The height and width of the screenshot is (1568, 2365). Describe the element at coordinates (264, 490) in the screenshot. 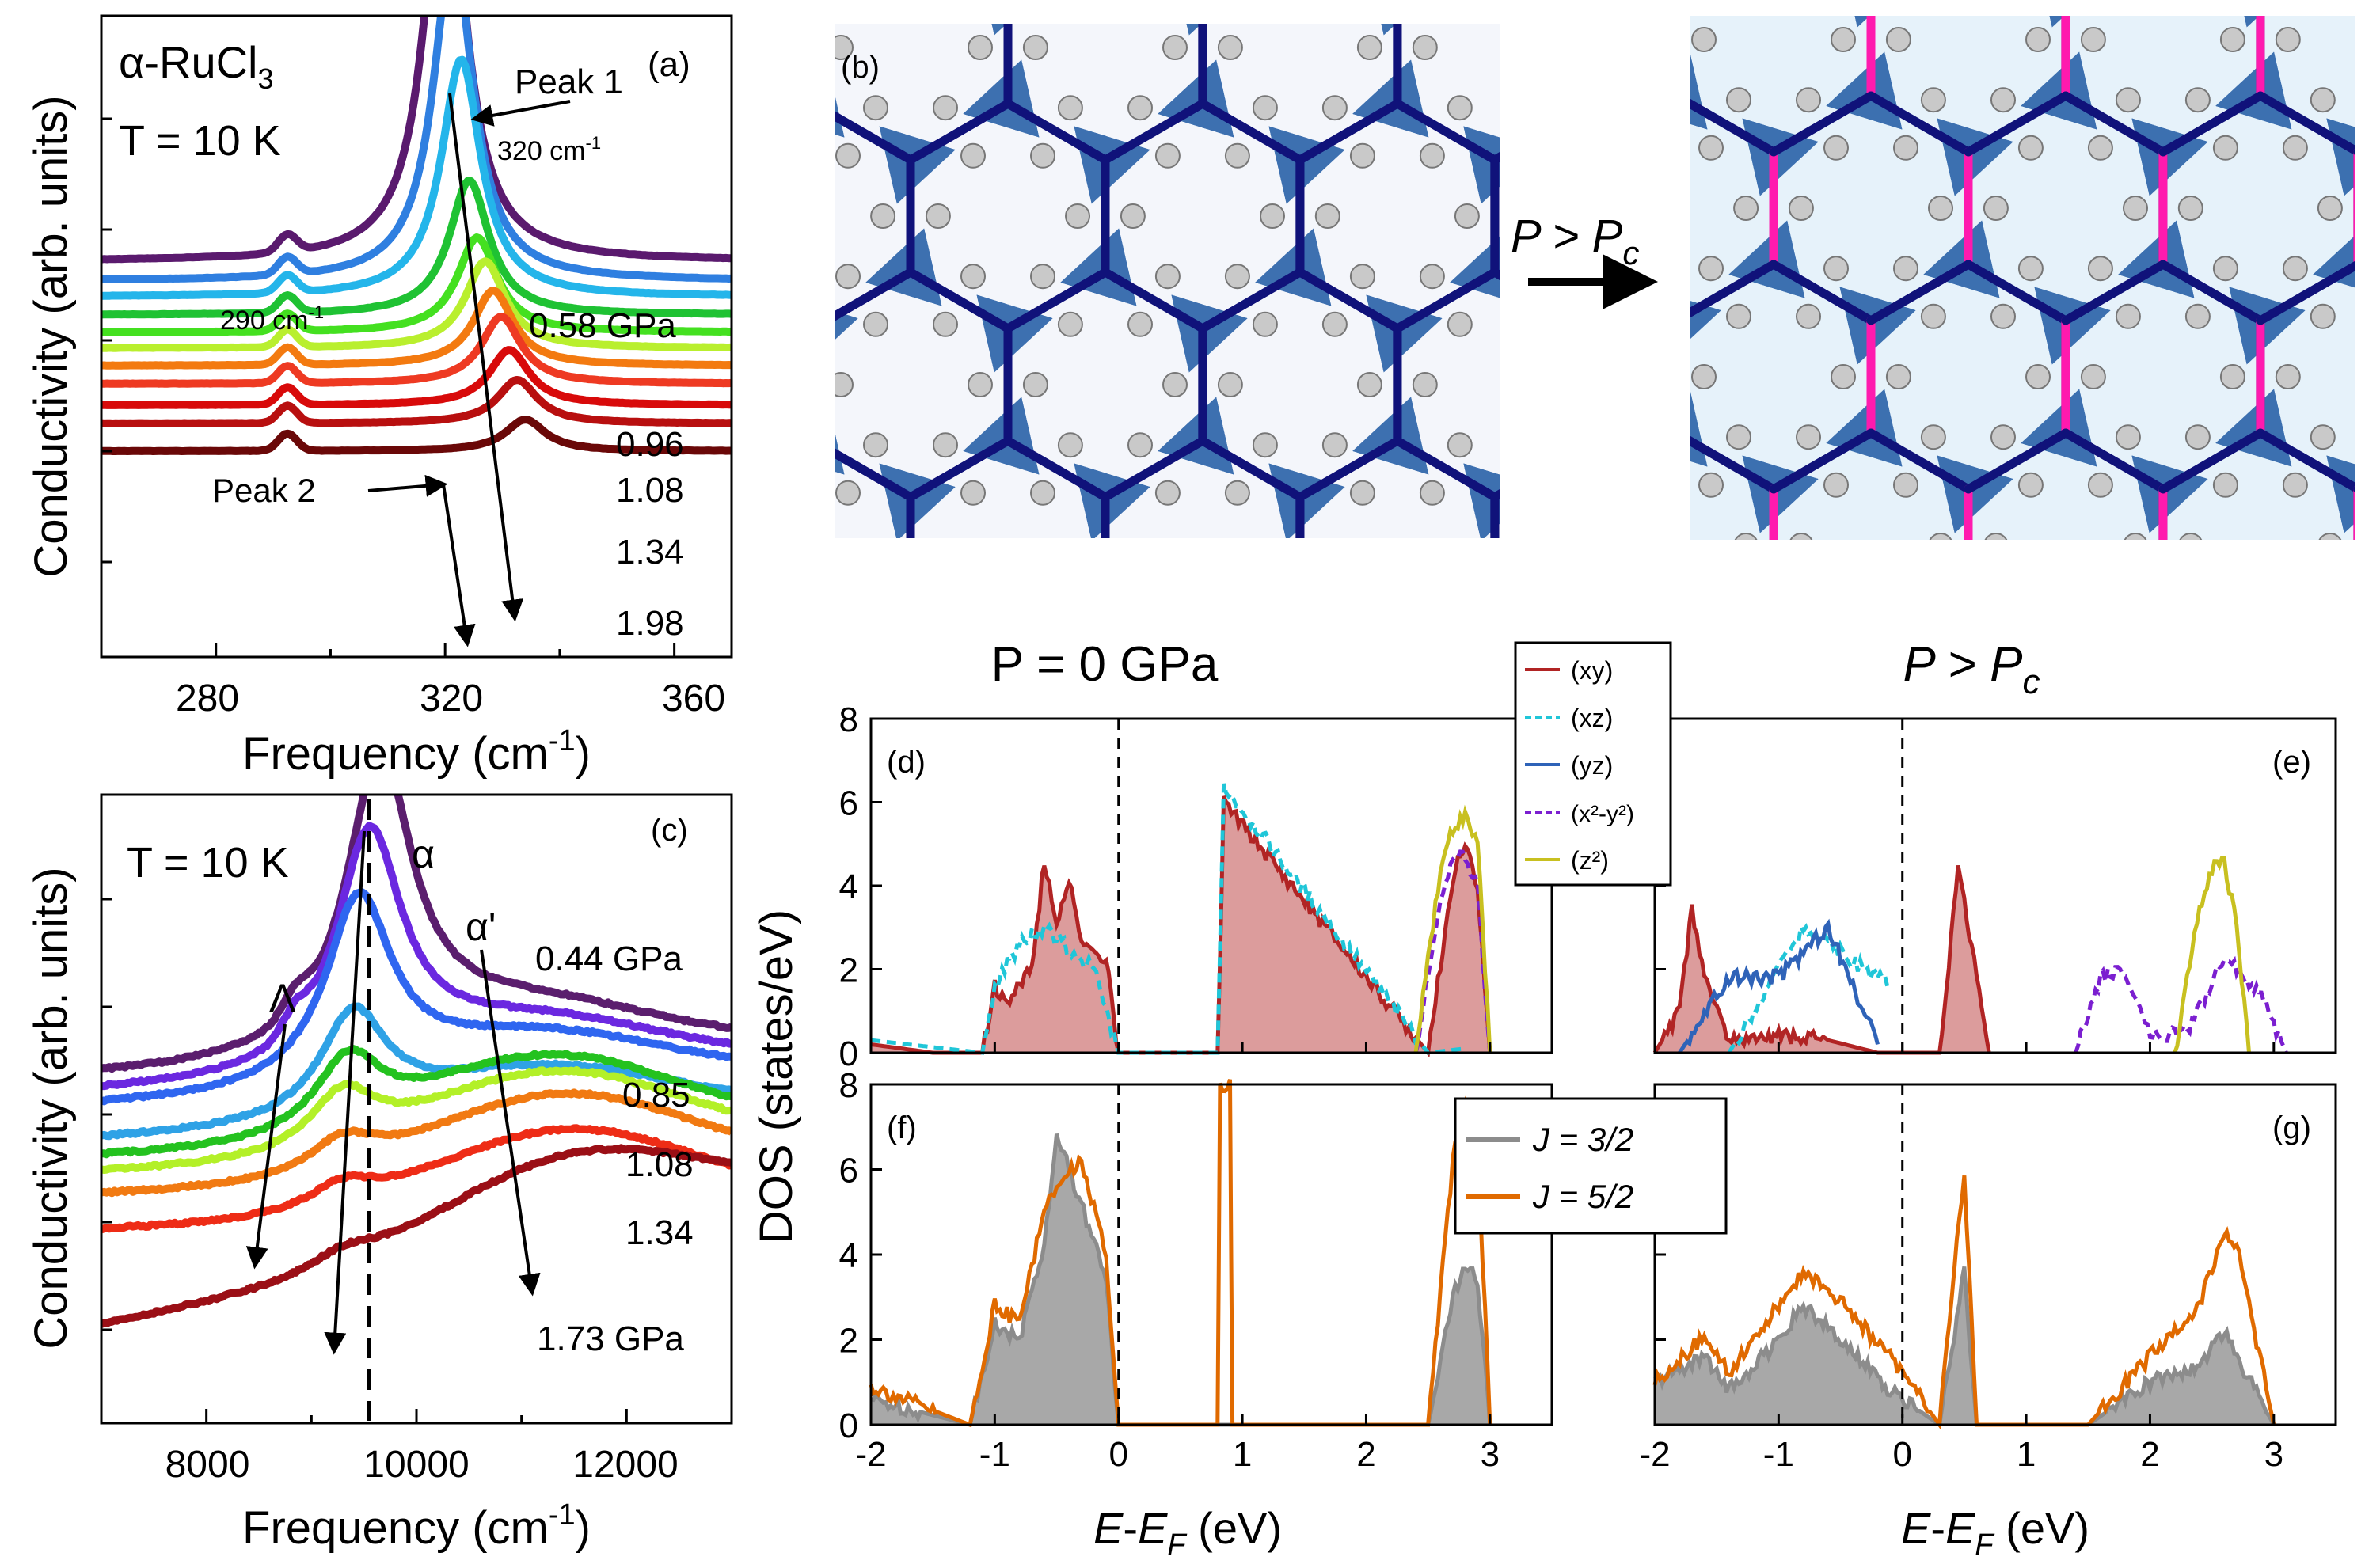

I see `peak2-label: Peak 2` at that location.